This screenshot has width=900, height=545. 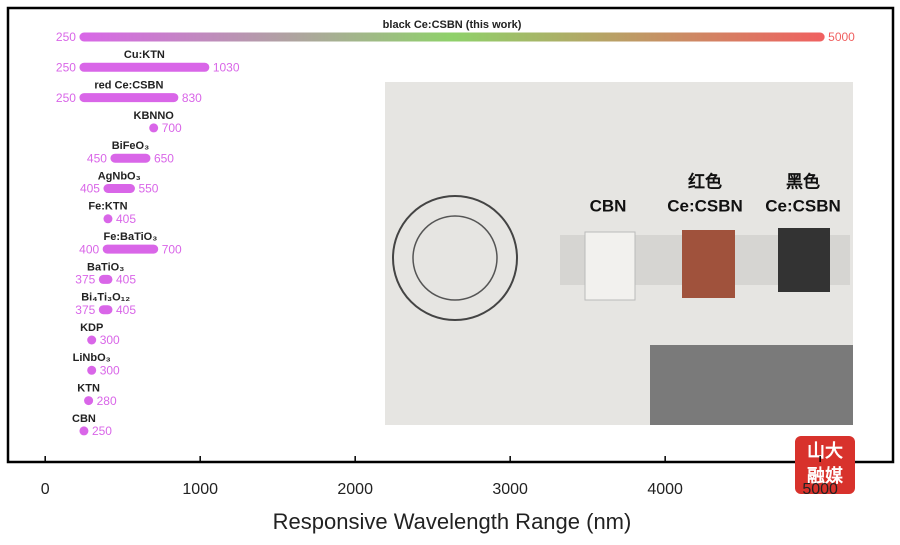 I want to click on x-tick-label: 4000, so click(x=665, y=489).